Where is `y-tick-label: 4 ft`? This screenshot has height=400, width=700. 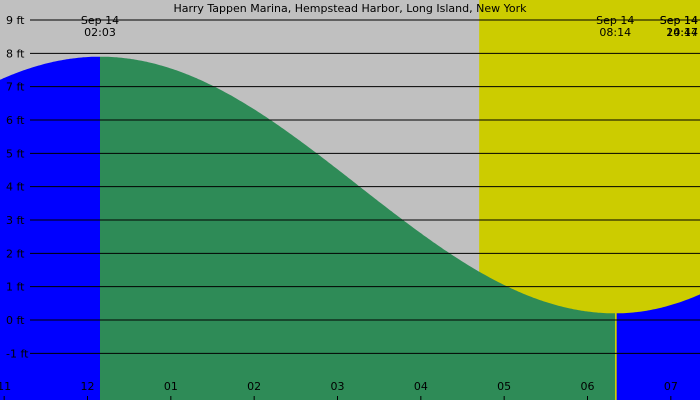 y-tick-label: 4 ft is located at coordinates (15, 187).